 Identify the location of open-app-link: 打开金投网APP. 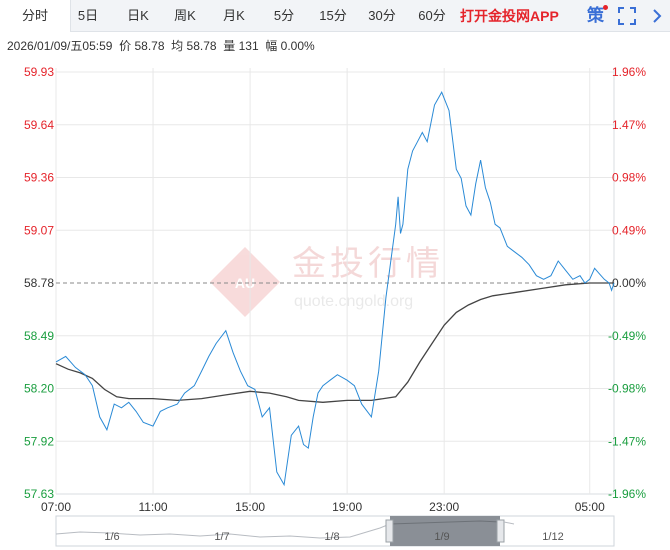
(509, 16).